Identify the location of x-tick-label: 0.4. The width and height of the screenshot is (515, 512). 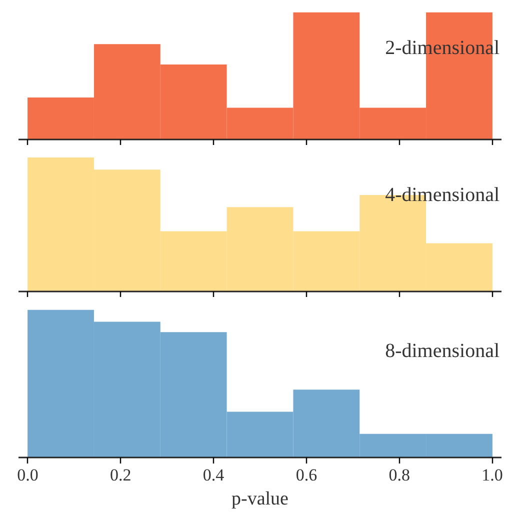
(213, 475).